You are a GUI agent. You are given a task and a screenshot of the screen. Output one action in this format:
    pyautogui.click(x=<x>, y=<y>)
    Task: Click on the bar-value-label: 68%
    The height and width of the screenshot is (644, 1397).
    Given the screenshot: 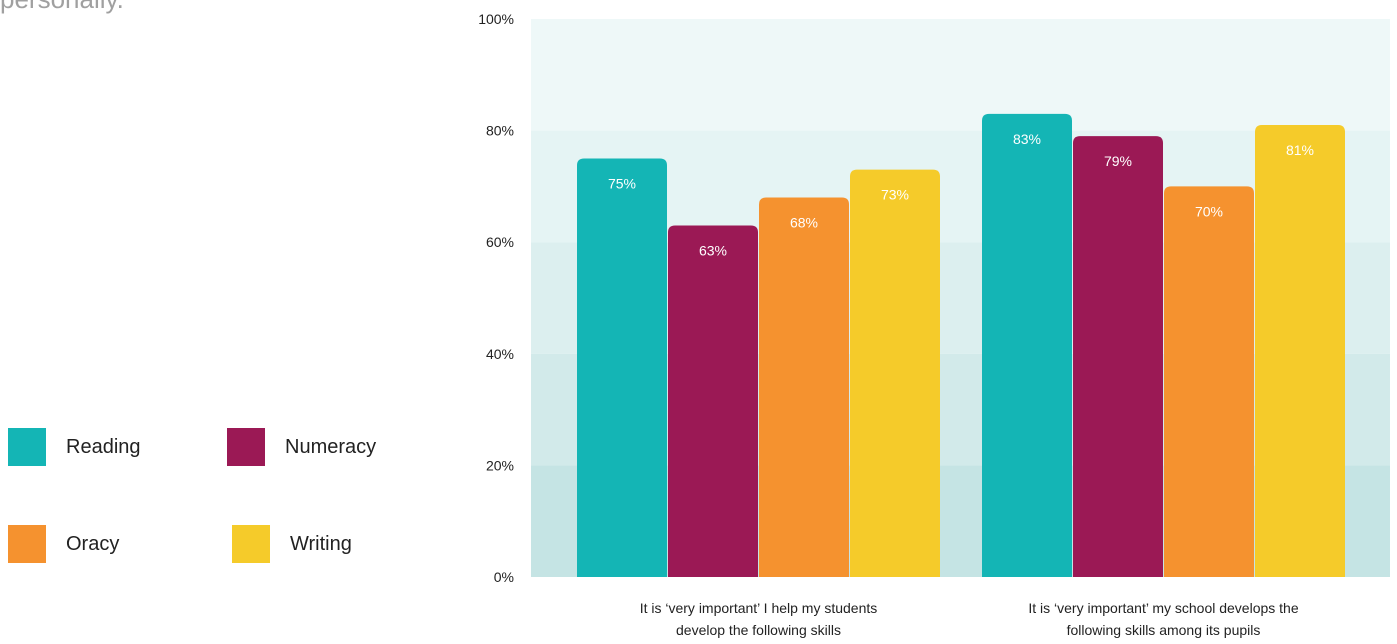 What is the action you would take?
    pyautogui.click(x=804, y=223)
    